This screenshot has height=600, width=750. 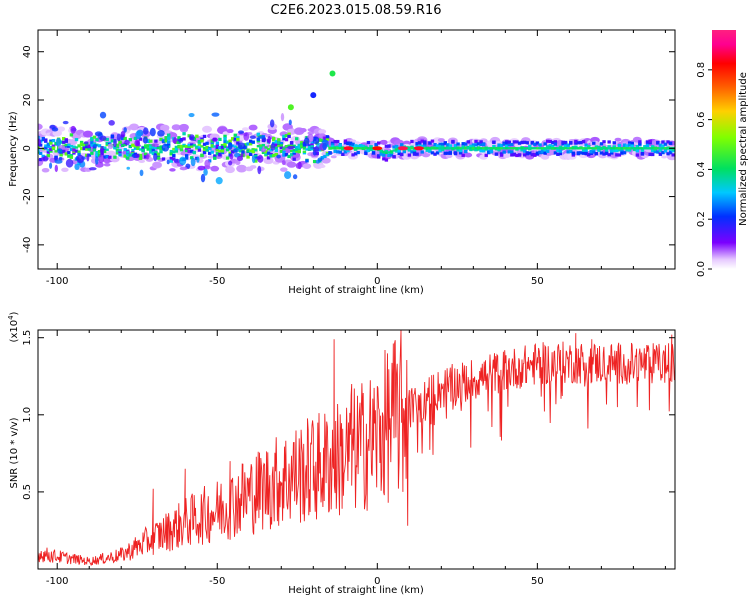 What do you see at coordinates (743, 149) in the screenshot?
I see `colorbar-label: Normalized spectral amplitude` at bounding box center [743, 149].